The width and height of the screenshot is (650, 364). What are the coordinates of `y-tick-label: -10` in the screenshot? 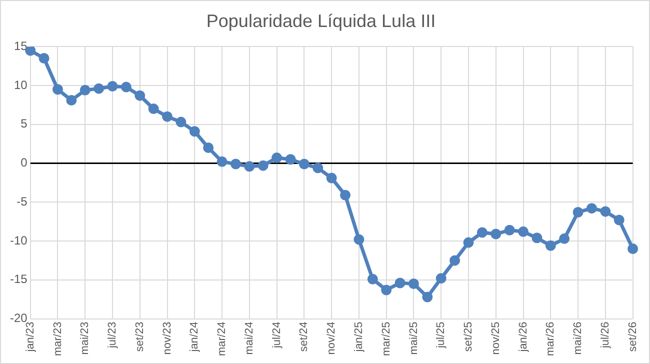 It's located at (19, 240).